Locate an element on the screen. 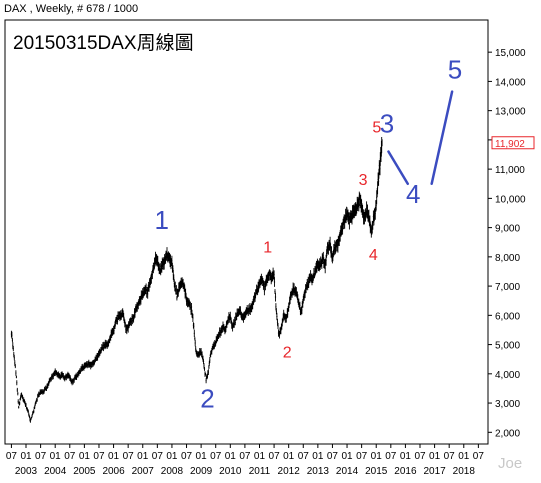 The height and width of the screenshot is (483, 541). chart-header: DAX , Weekly, # 678 / 1000 is located at coordinates (71, 9).